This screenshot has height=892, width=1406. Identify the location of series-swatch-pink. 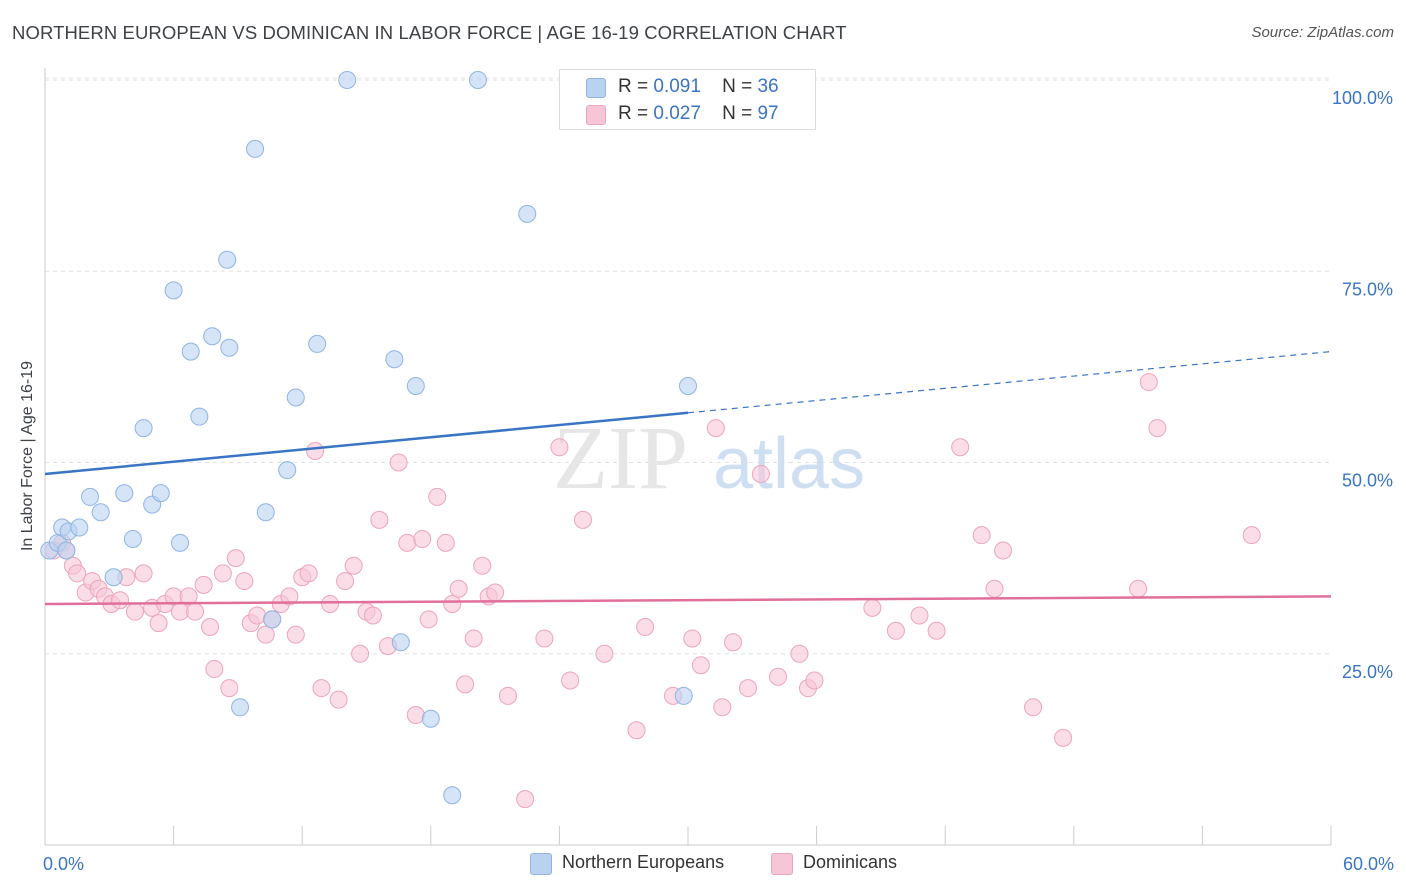
(782, 864).